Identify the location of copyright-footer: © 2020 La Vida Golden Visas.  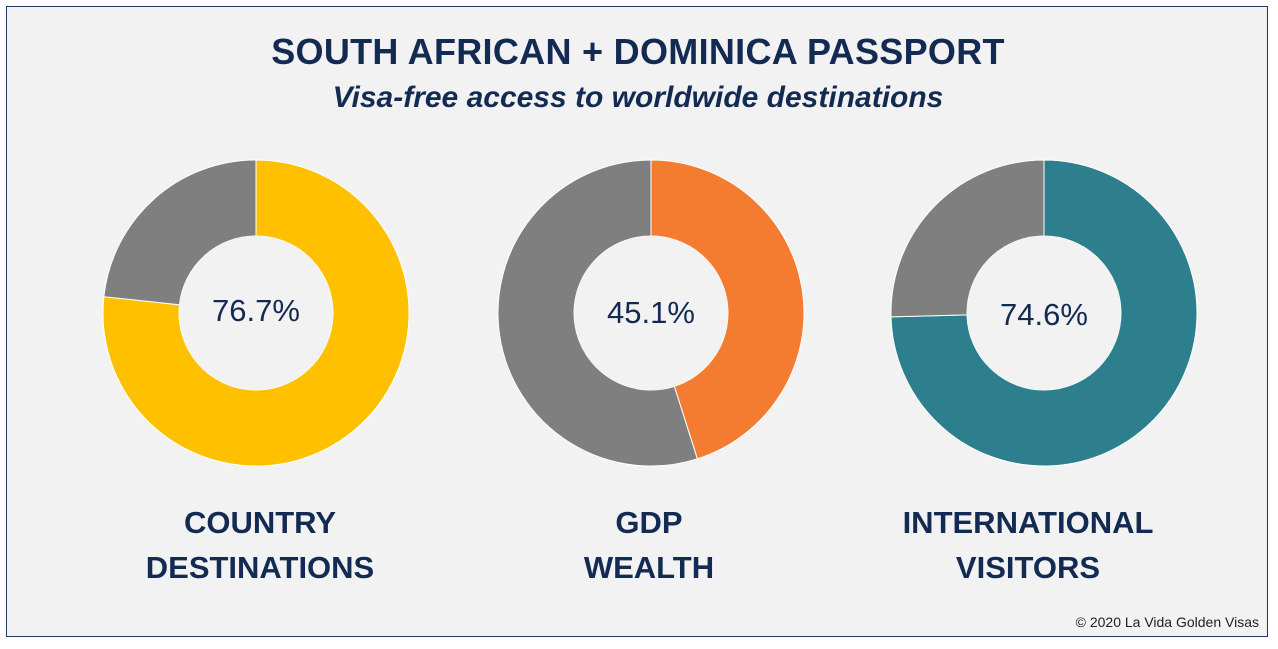
(1167, 622).